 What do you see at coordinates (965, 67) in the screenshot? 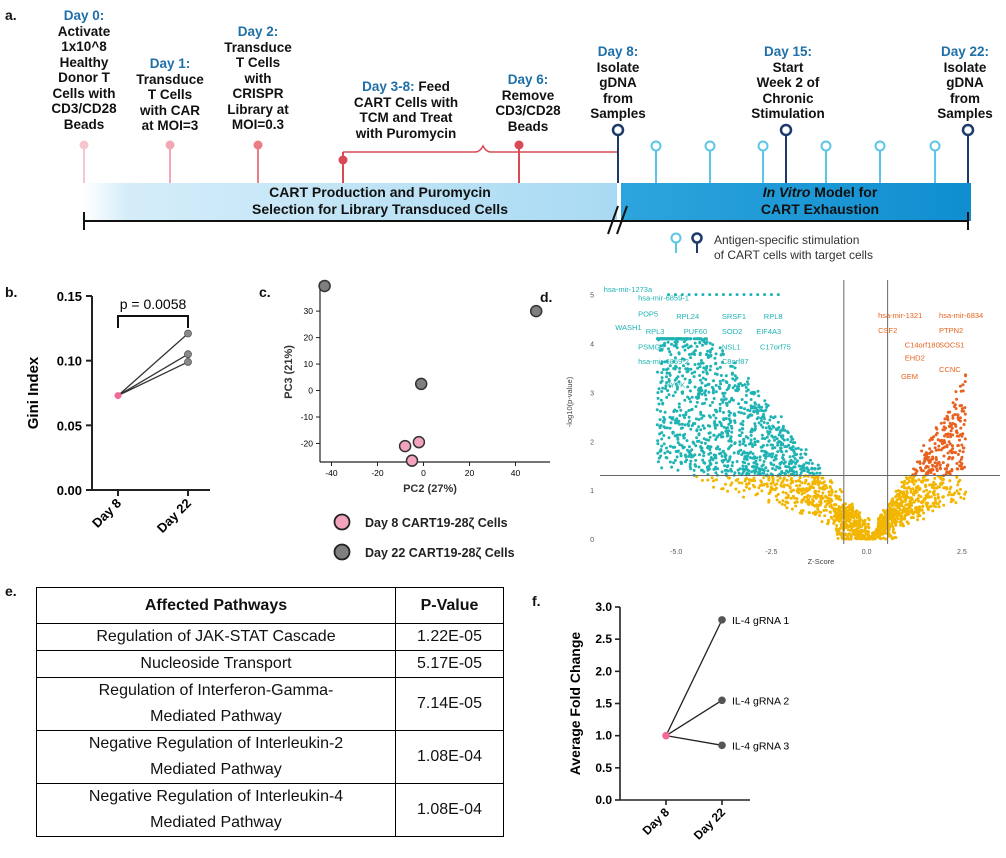
I see `event-day-22-line: Isolate` at bounding box center [965, 67].